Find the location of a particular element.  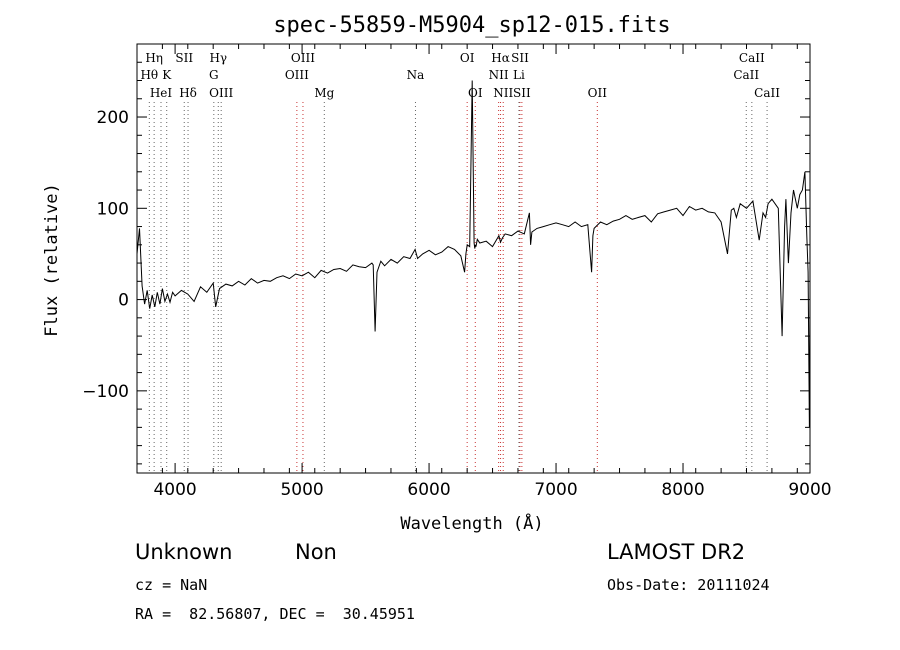

line-label: Hγ is located at coordinates (218, 58).